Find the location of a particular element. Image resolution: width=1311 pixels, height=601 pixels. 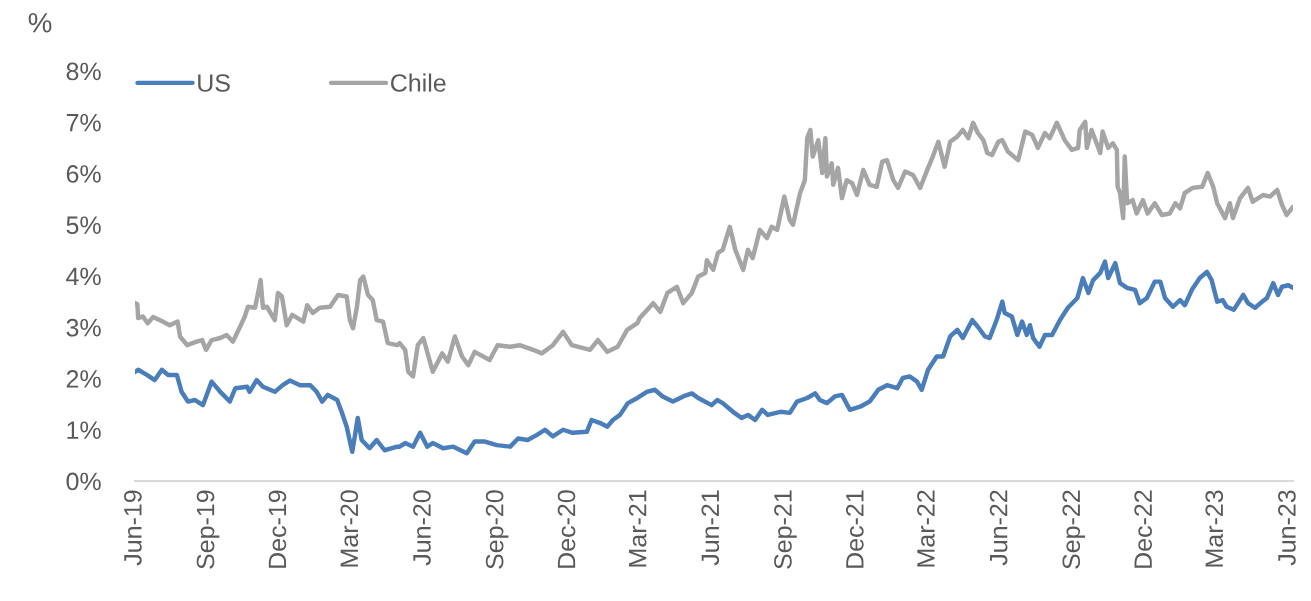

x-tick-label: Sep-20 is located at coordinates (497, 529).